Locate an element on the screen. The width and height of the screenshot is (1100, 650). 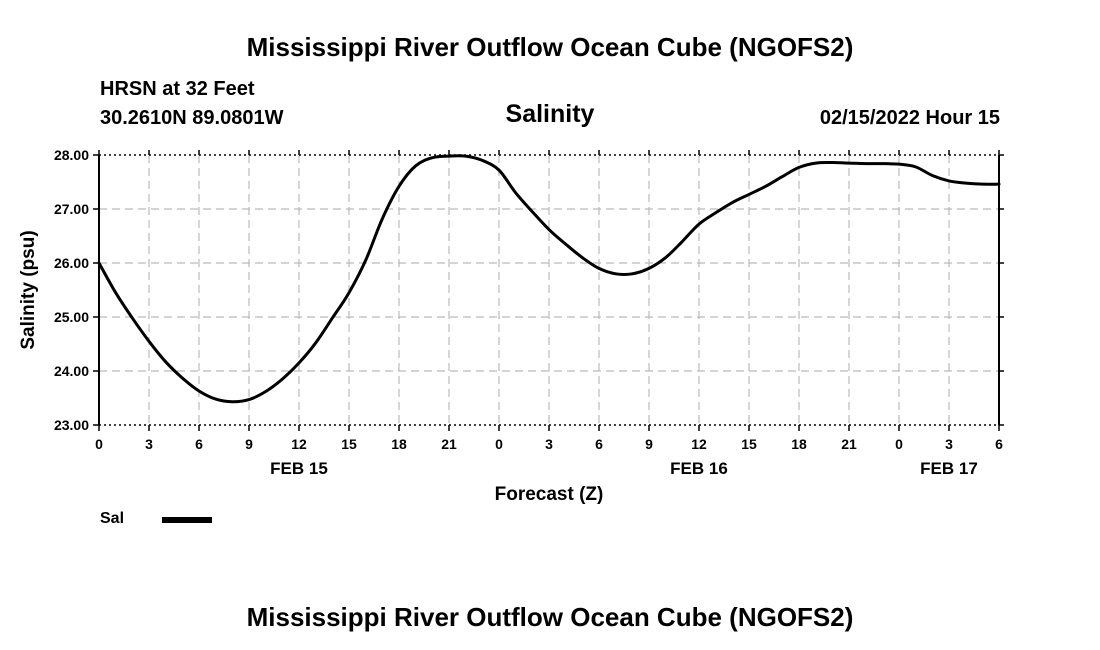
y-axis-title: Salinity (psu) is located at coordinates (28, 289).